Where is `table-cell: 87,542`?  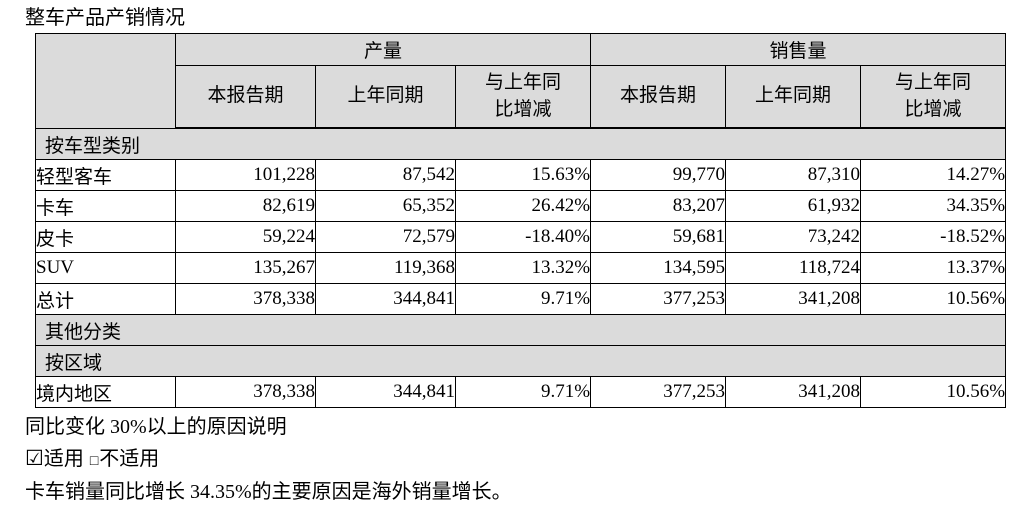 table-cell: 87,542 is located at coordinates (385, 175).